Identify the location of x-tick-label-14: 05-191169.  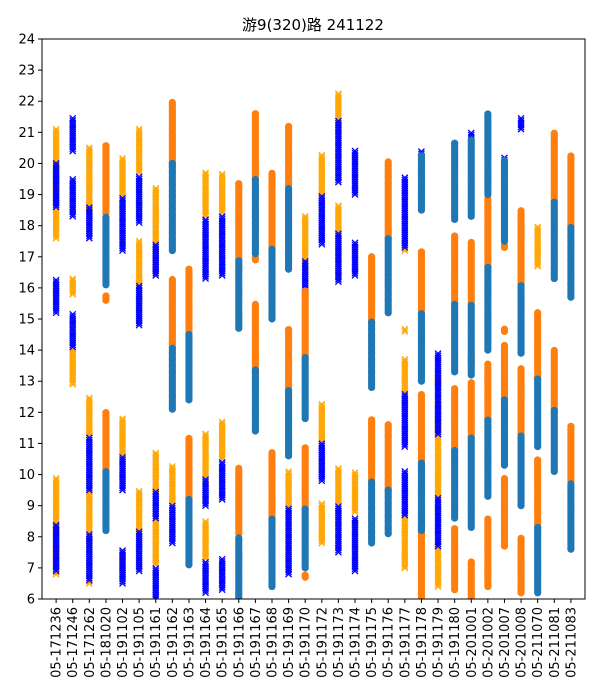
(289, 642).